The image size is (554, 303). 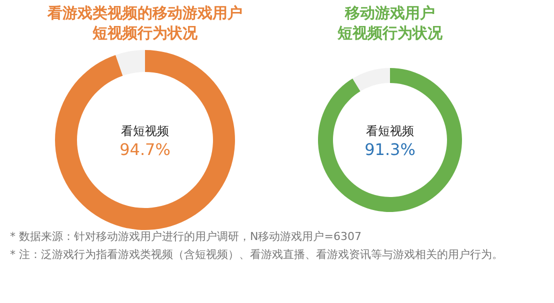 What do you see at coordinates (257, 255) in the screenshot?
I see `text: * 注：泛游戏行为指看游戏类视频（含短视频）、看游戏直播、看游戏资讯等与游戏相关的用户行为。` at bounding box center [257, 255].